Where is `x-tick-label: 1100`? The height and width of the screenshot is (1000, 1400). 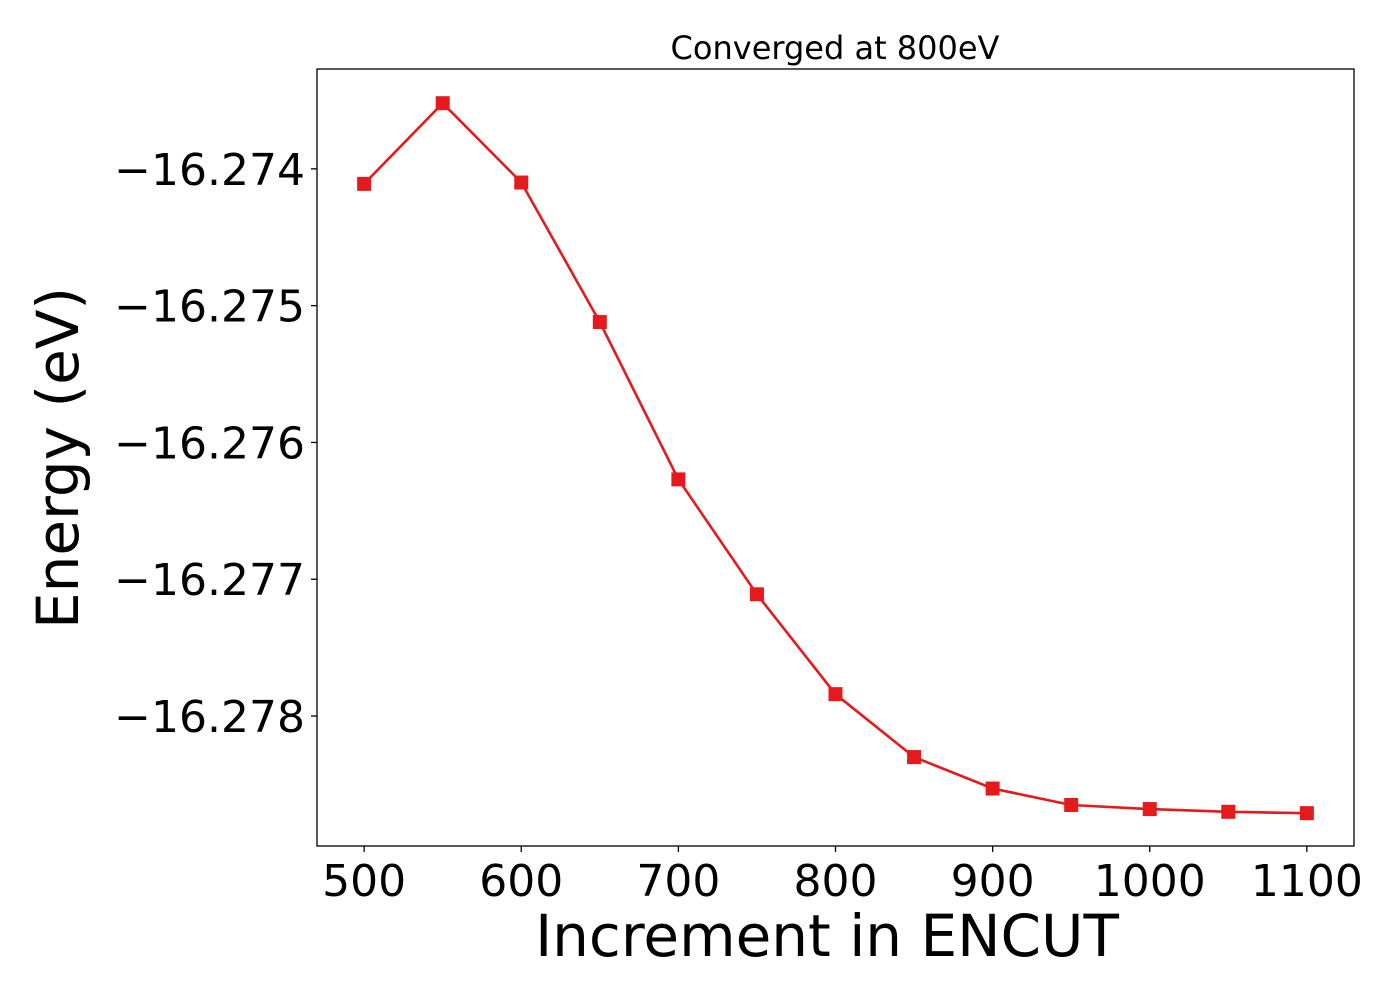
x-tick-label: 1100 is located at coordinates (1307, 881).